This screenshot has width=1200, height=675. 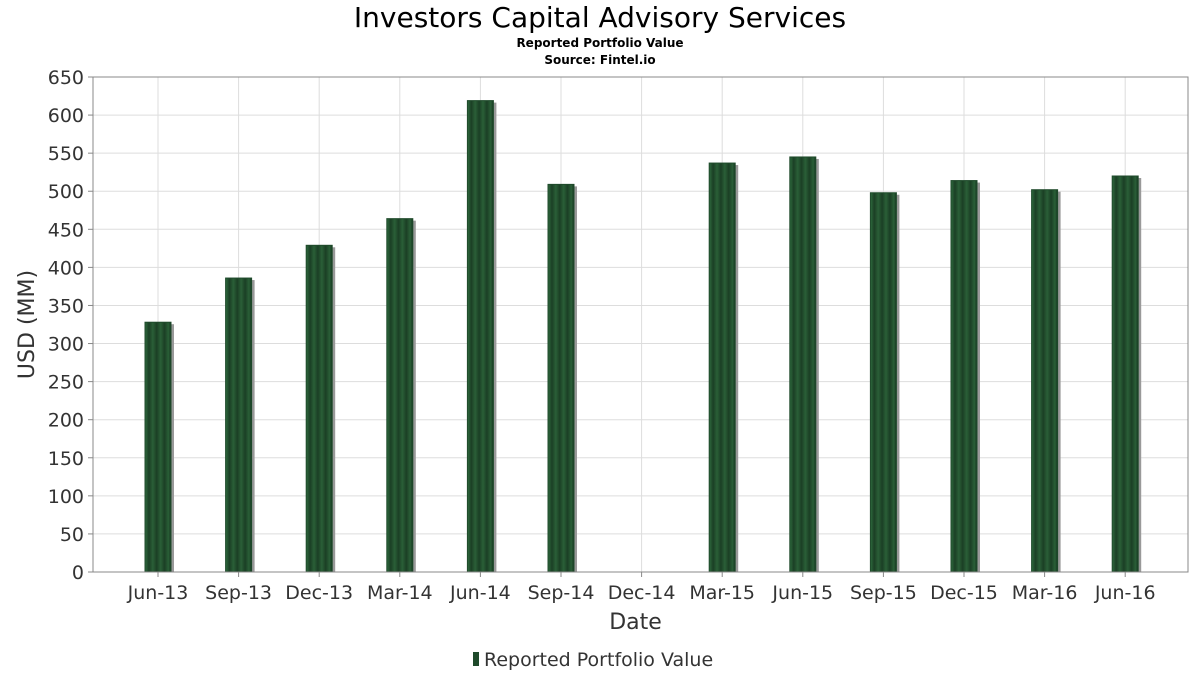 What do you see at coordinates (158, 593) in the screenshot?
I see `x-tick-label: Jun-13` at bounding box center [158, 593].